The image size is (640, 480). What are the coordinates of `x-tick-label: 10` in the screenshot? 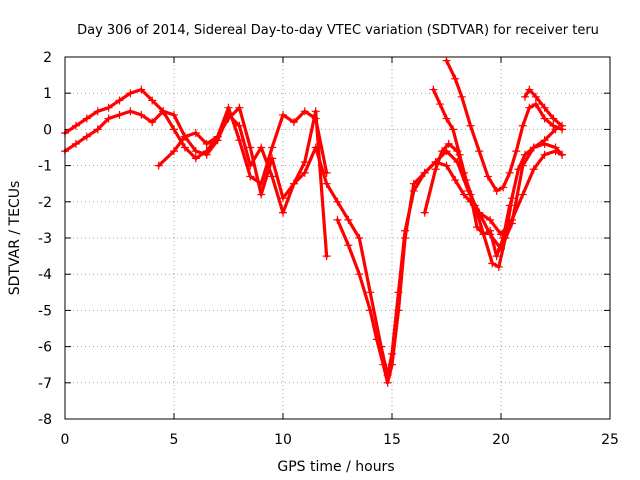 It's located at (283, 440).